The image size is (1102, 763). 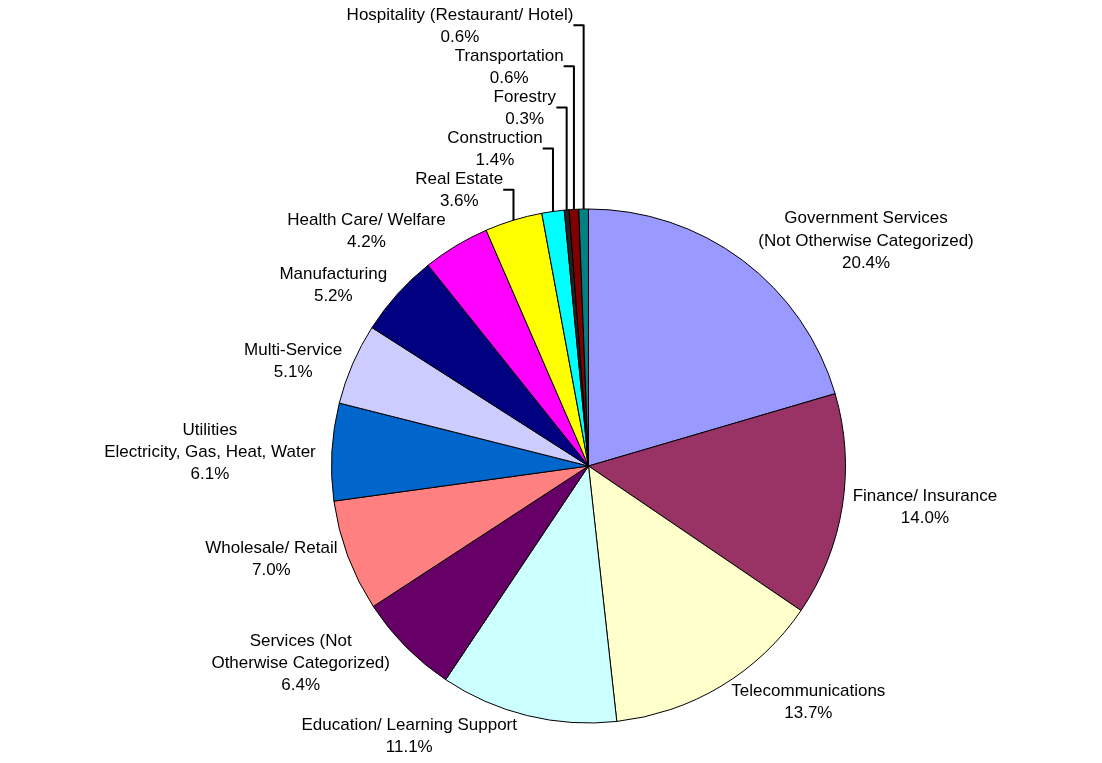 What do you see at coordinates (409, 746) in the screenshot?
I see `data-label: 11.1%` at bounding box center [409, 746].